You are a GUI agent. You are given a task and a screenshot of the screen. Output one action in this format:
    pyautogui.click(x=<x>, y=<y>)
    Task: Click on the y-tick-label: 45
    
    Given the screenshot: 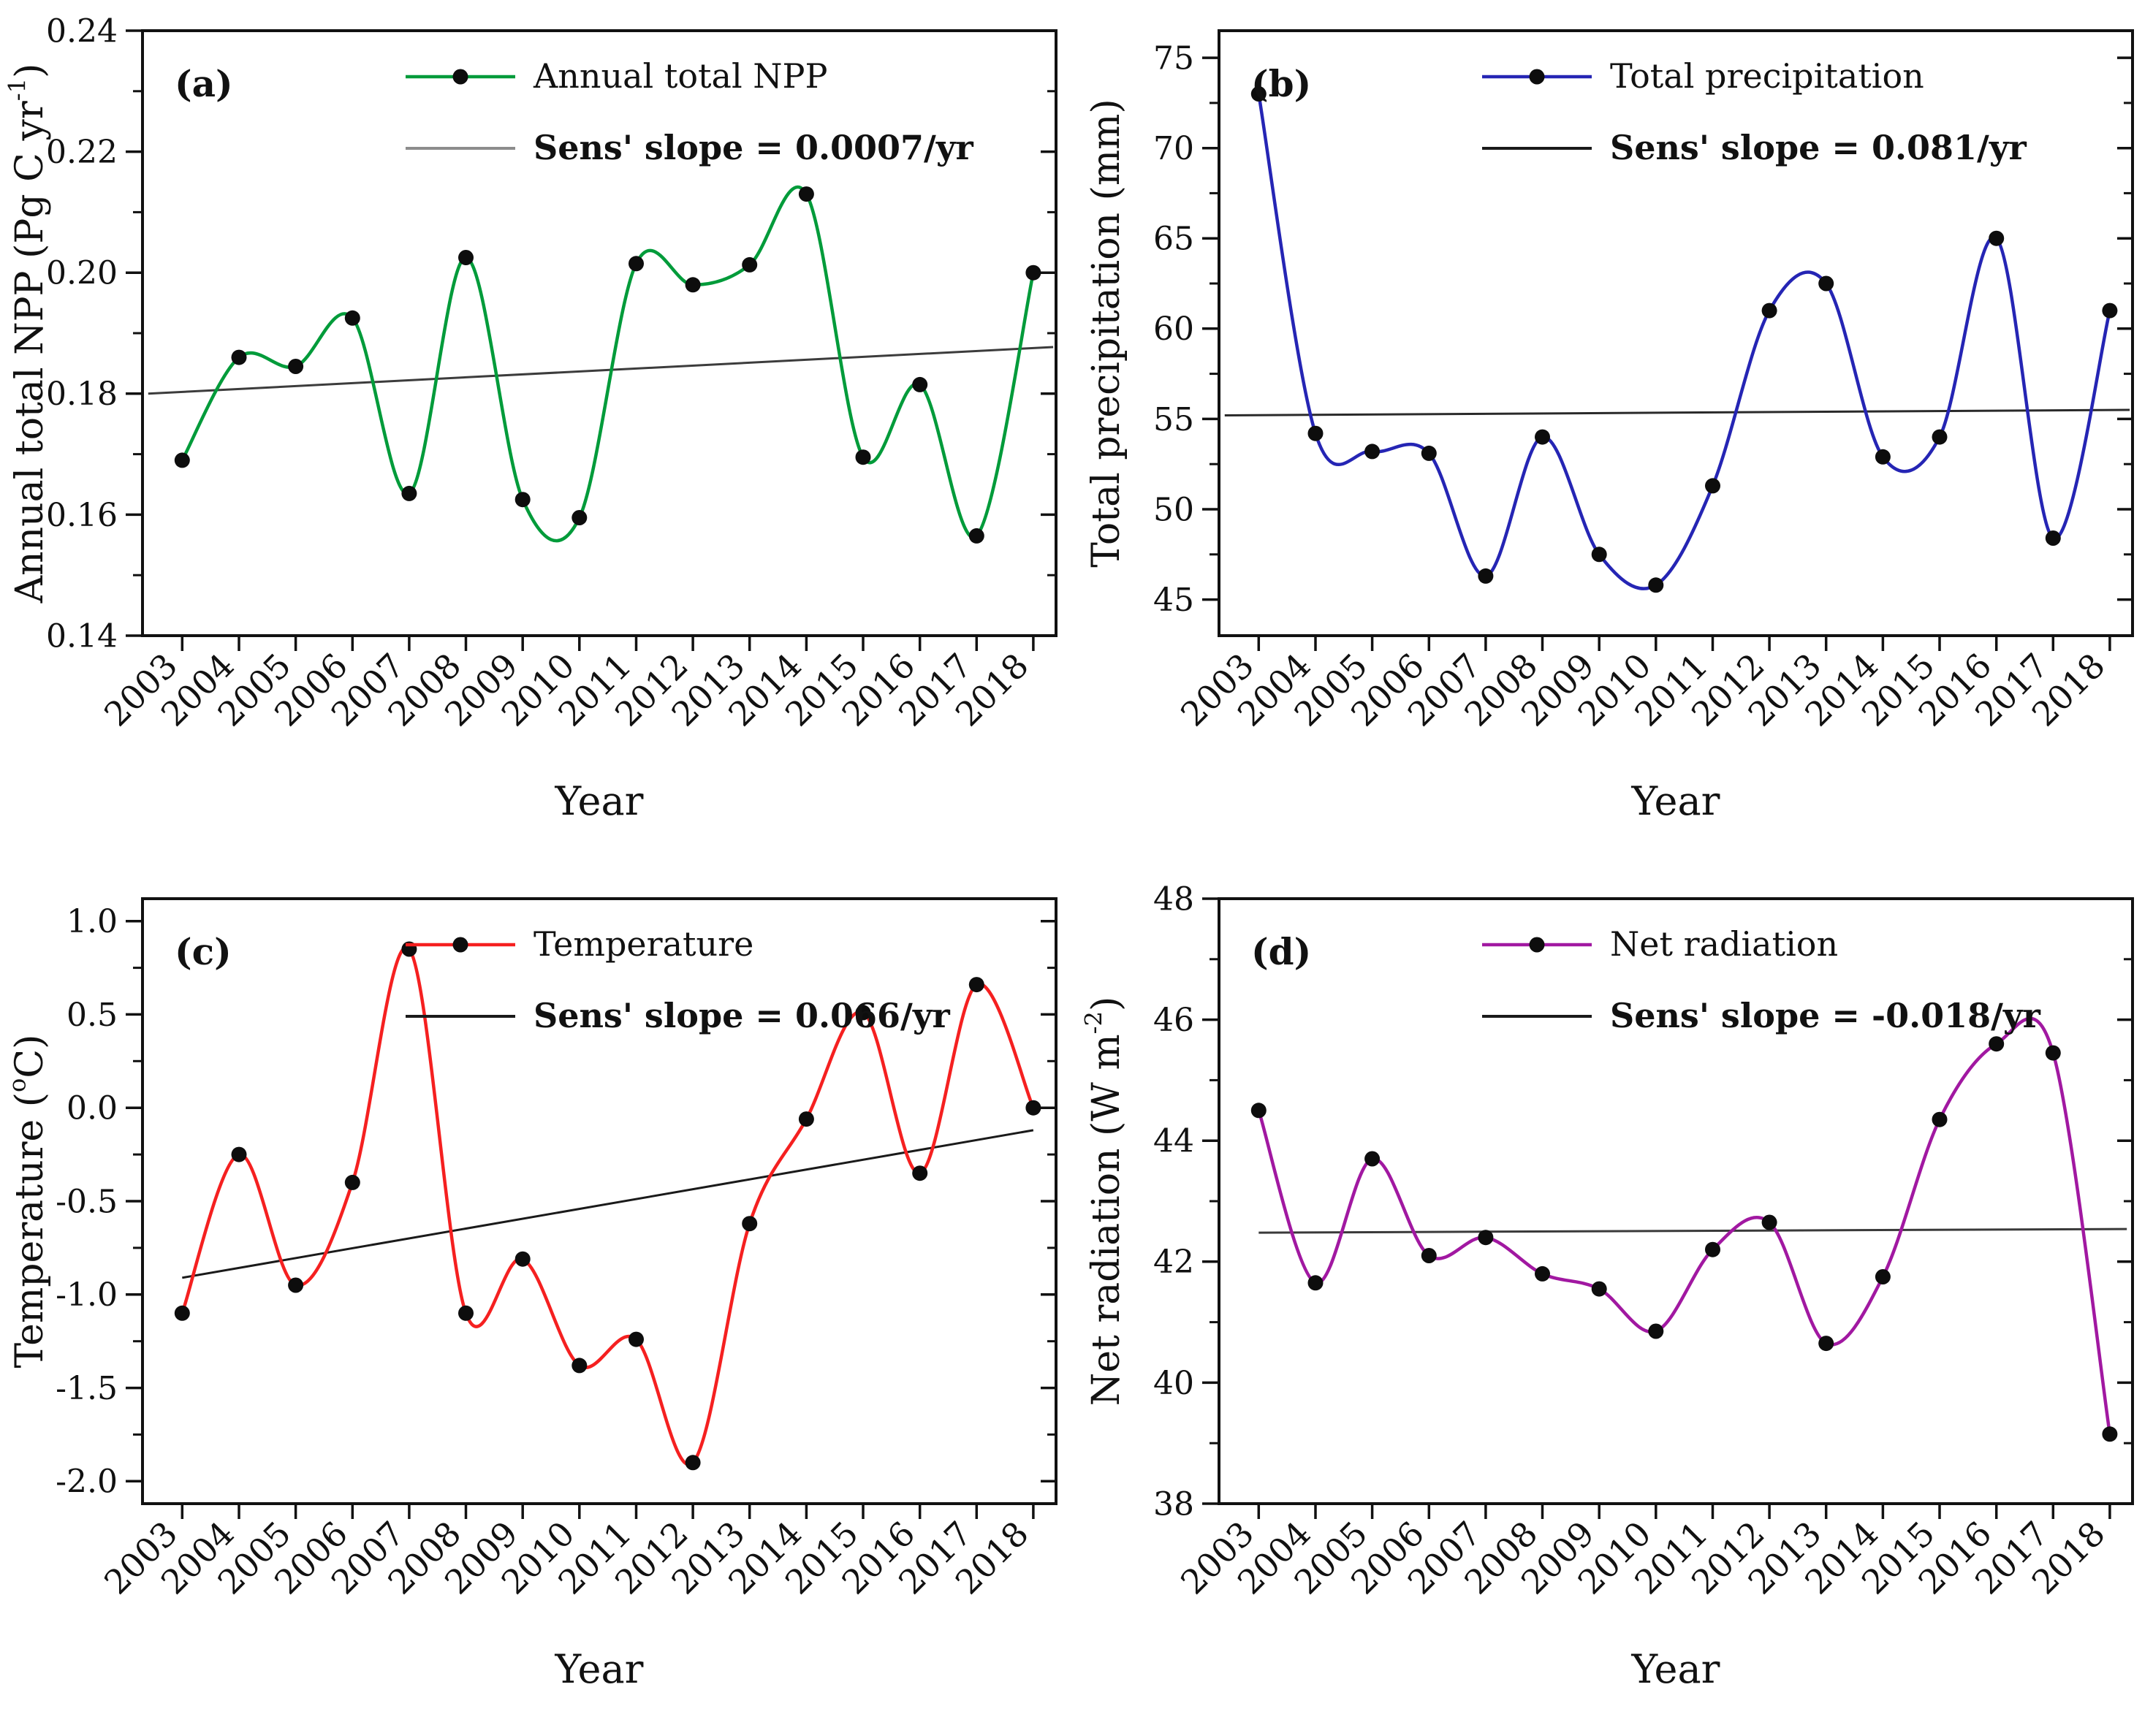 What is the action you would take?
    pyautogui.click(x=1173, y=600)
    